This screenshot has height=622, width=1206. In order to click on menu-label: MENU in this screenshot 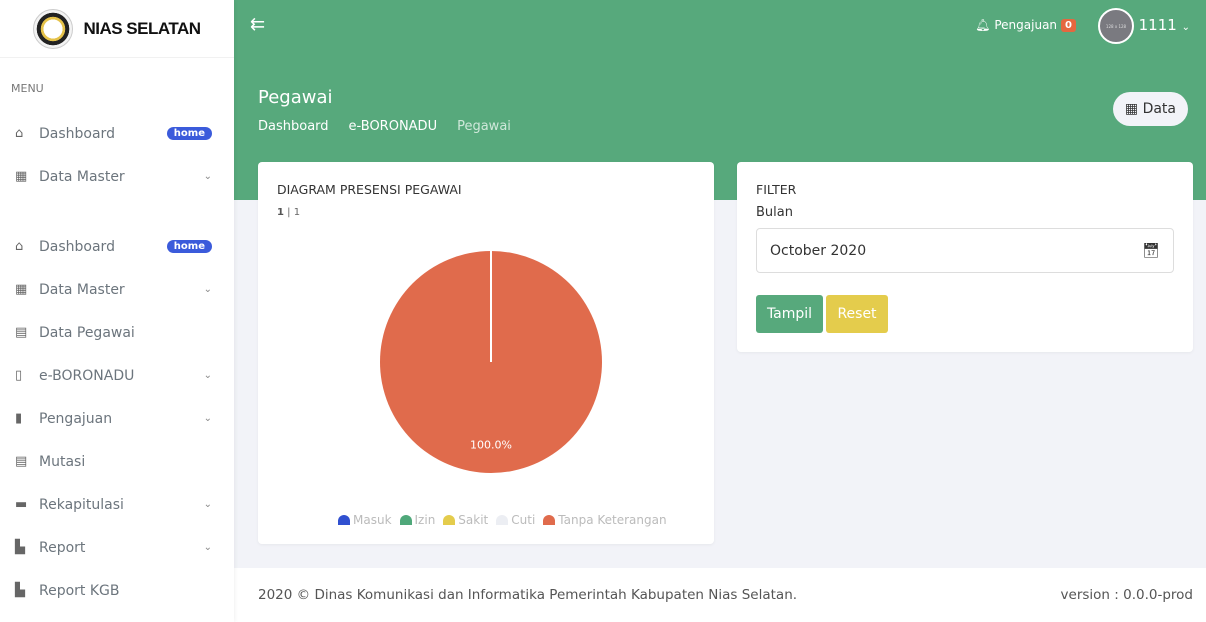, I will do `click(27, 88)`.